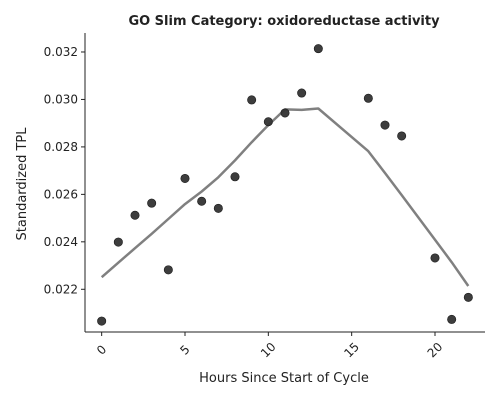 This screenshot has height=404, width=500. I want to click on y-tick-label: 0.032, so click(61, 52).